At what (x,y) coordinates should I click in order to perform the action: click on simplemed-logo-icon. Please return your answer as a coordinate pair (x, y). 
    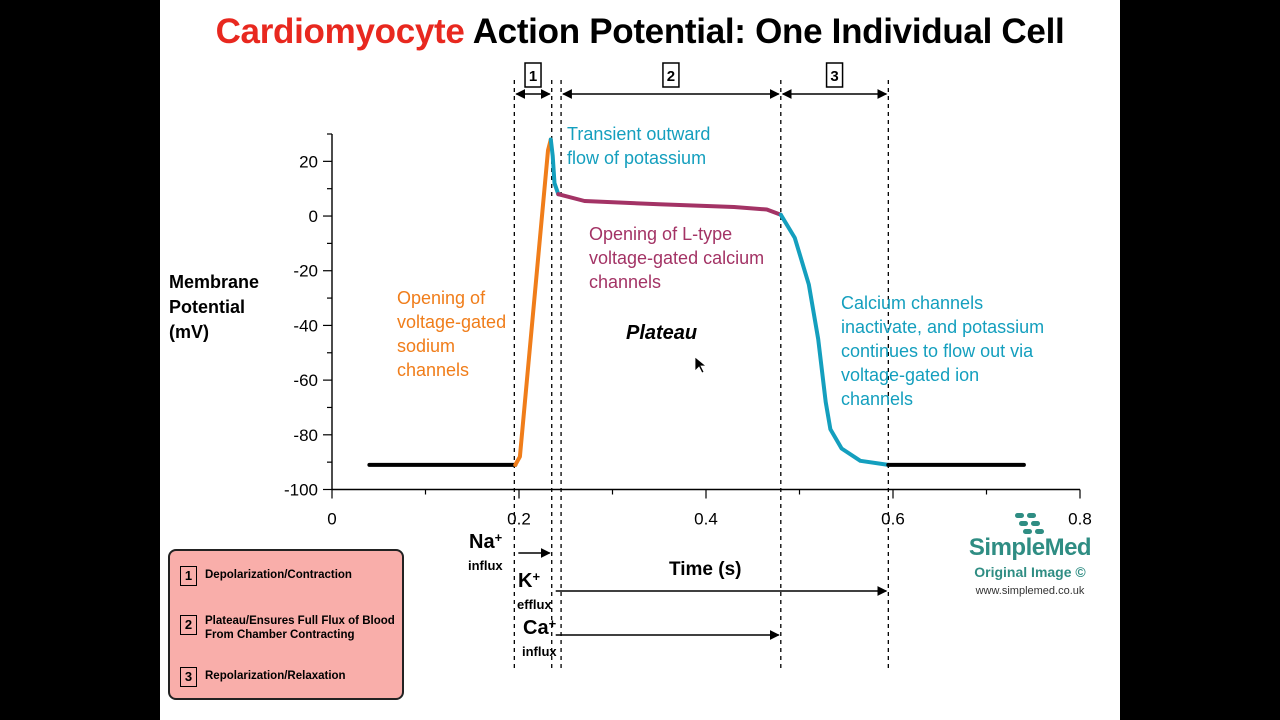
    Looking at the image, I should click on (1029, 523).